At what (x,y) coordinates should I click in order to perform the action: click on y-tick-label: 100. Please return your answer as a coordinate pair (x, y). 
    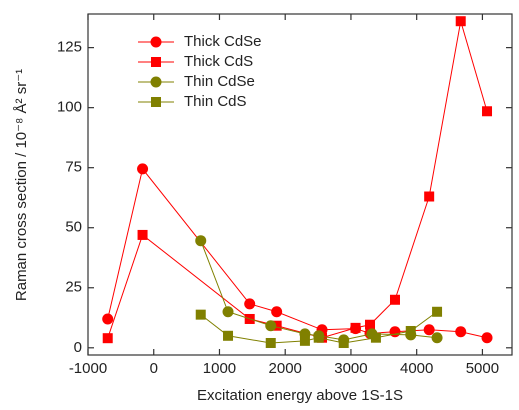
    Looking at the image, I should click on (69, 107).